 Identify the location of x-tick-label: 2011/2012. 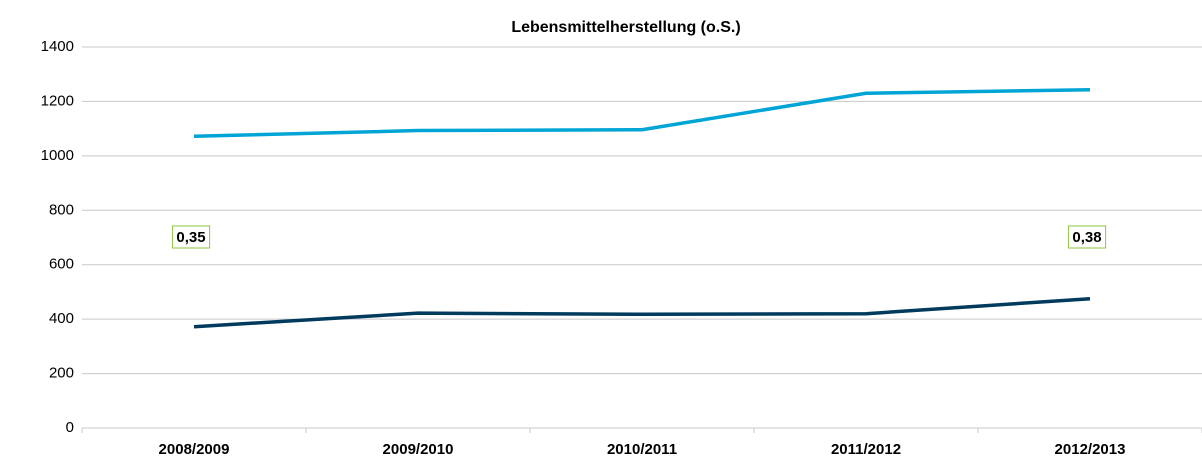
(866, 449).